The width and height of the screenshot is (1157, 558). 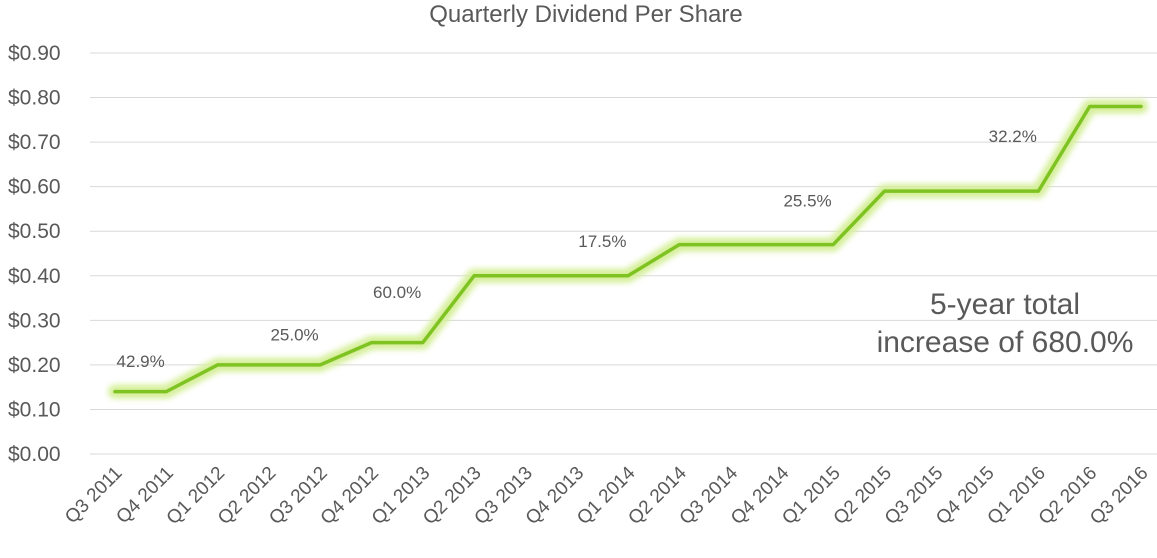 What do you see at coordinates (807, 201) in the screenshot?
I see `increase-label: 25.5%` at bounding box center [807, 201].